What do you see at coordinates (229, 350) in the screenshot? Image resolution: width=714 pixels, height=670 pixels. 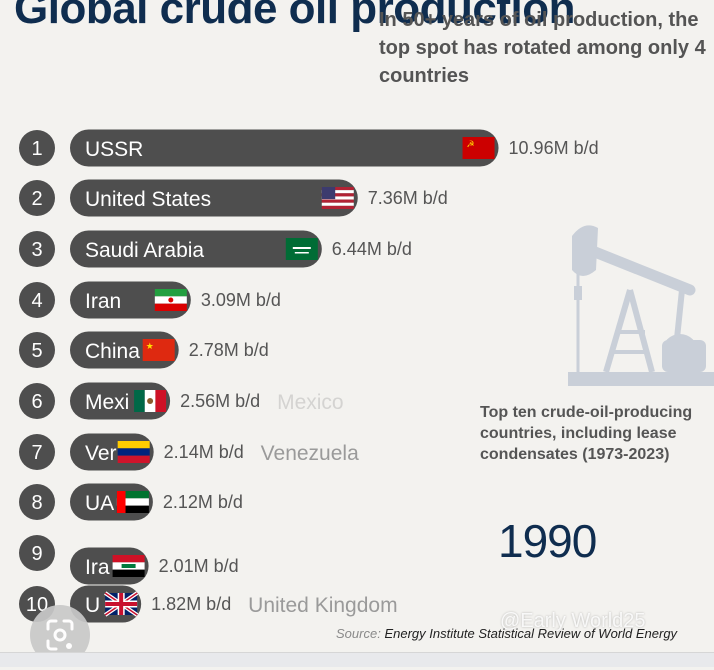 I see `value-label: 2.78M b/d` at bounding box center [229, 350].